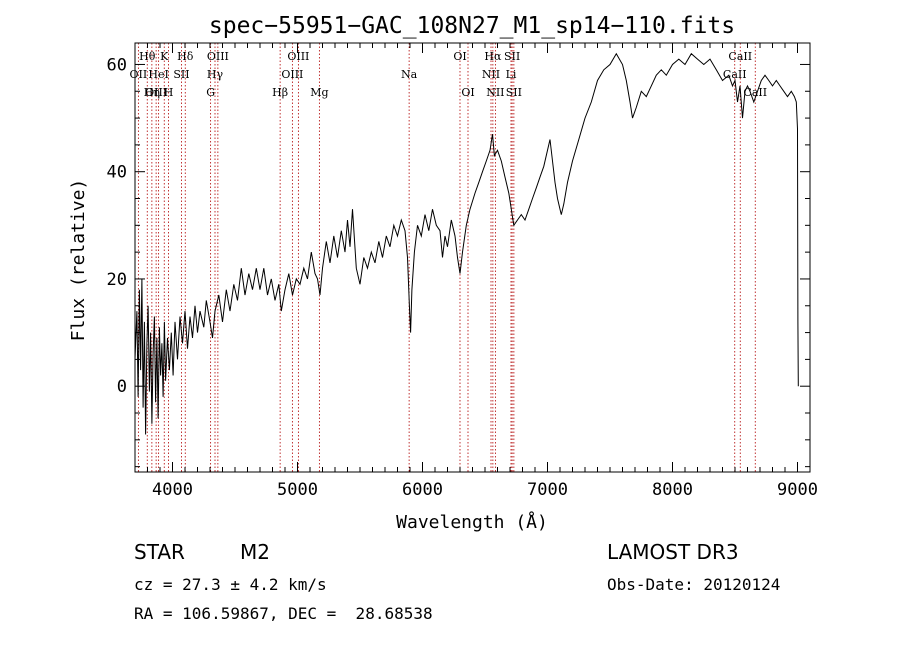 This screenshot has height=649, width=900. Describe the element at coordinates (117, 280) in the screenshot. I see `y-tick-label: 20` at that location.